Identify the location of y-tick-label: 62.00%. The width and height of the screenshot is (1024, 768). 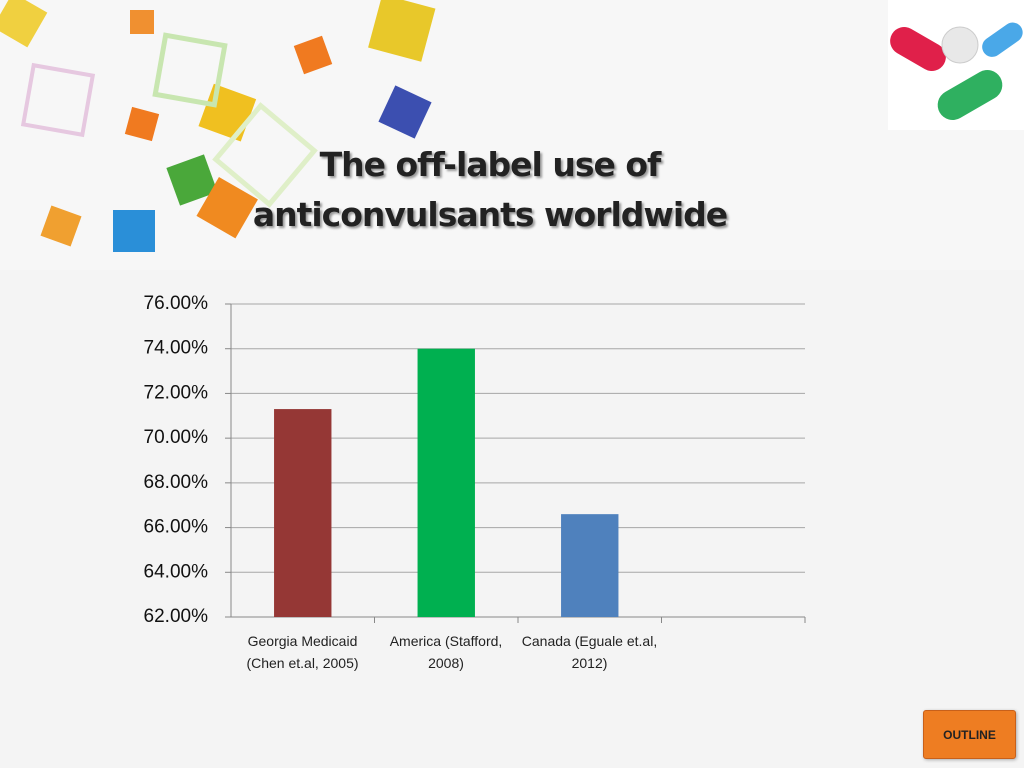
(176, 616).